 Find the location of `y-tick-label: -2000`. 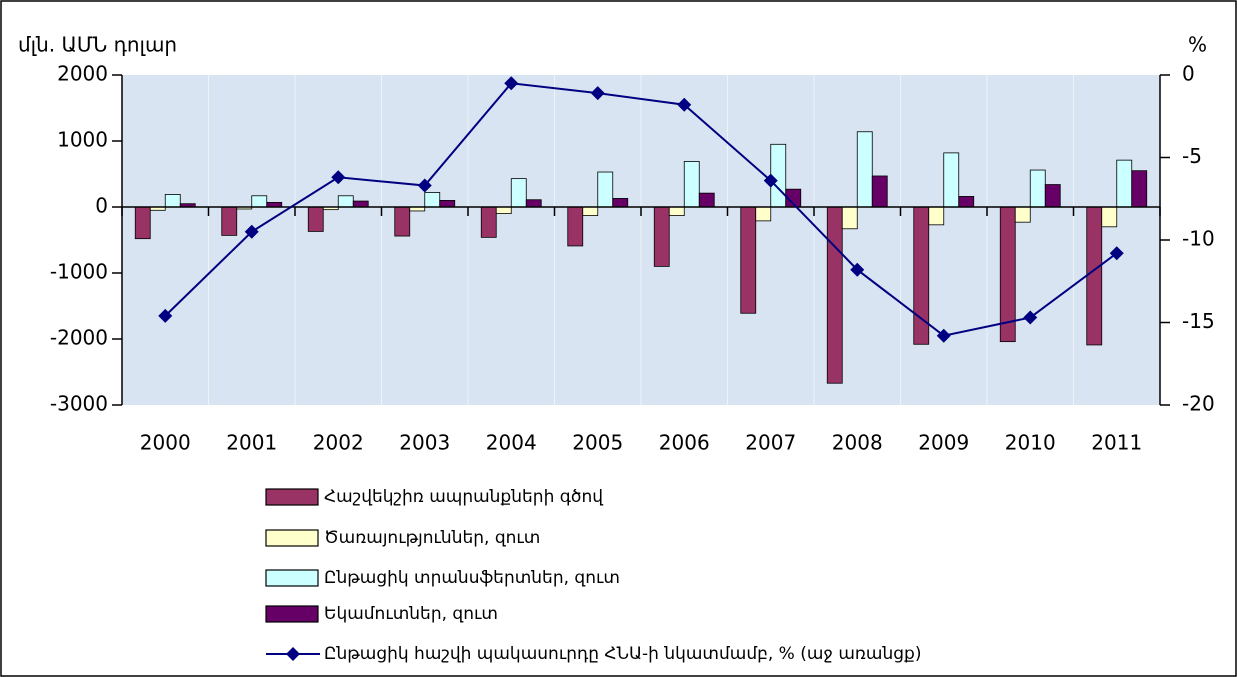

y-tick-label: -2000 is located at coordinates (79, 338).